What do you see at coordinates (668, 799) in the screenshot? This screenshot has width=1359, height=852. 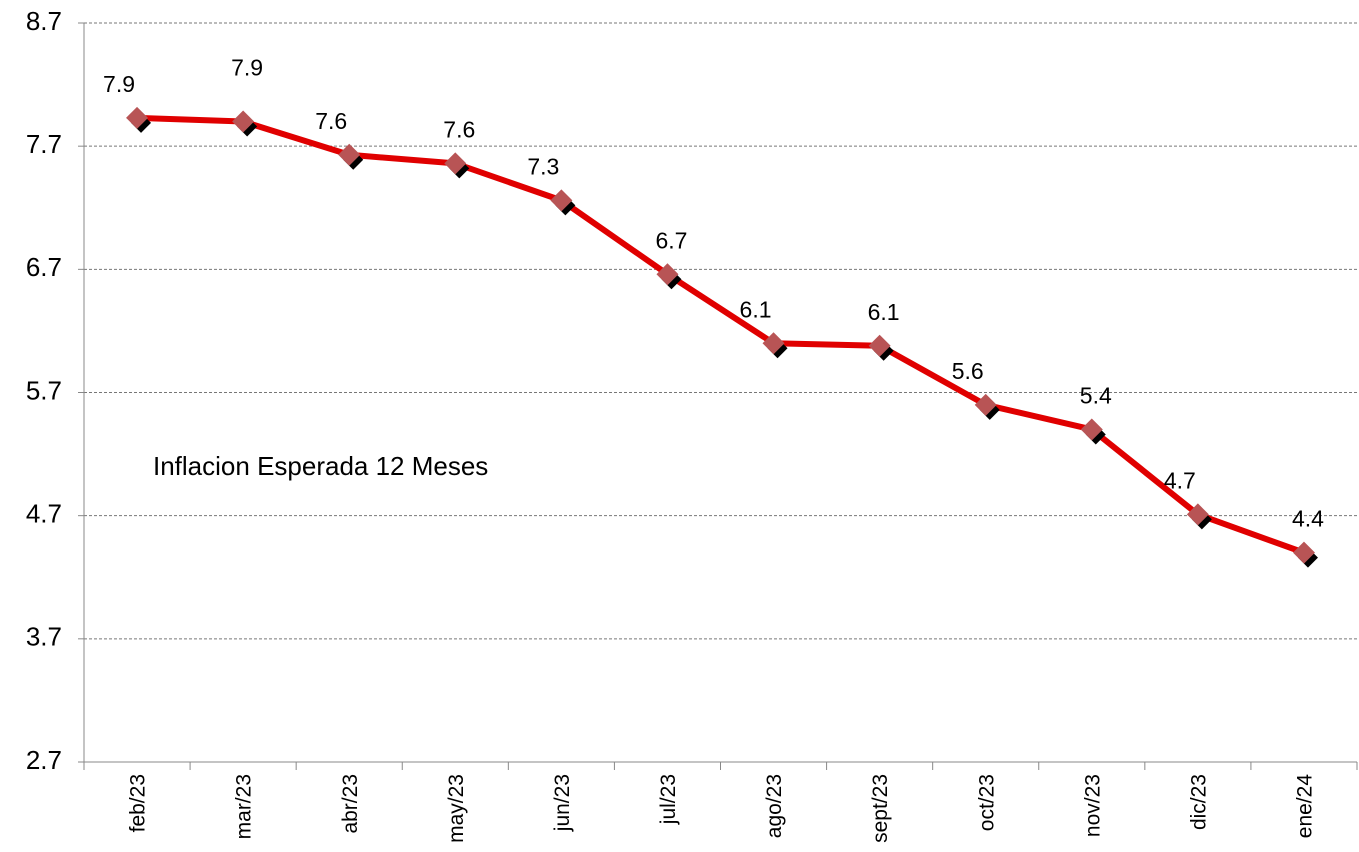 I see `x-tick-label: jul/23` at bounding box center [668, 799].